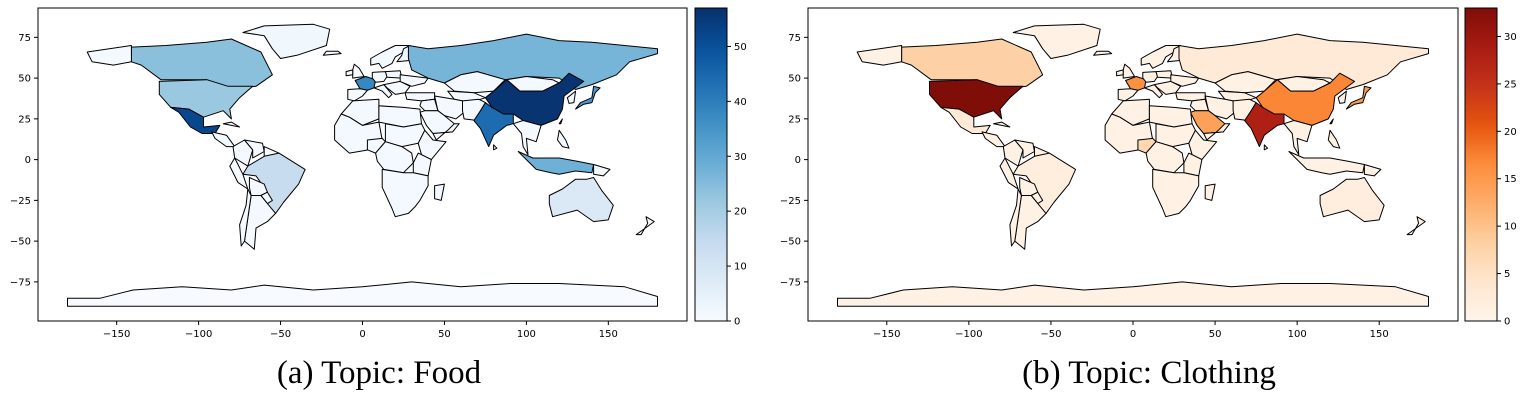 The image size is (1532, 403). I want to click on y-tick-label: 50, so click(794, 79).